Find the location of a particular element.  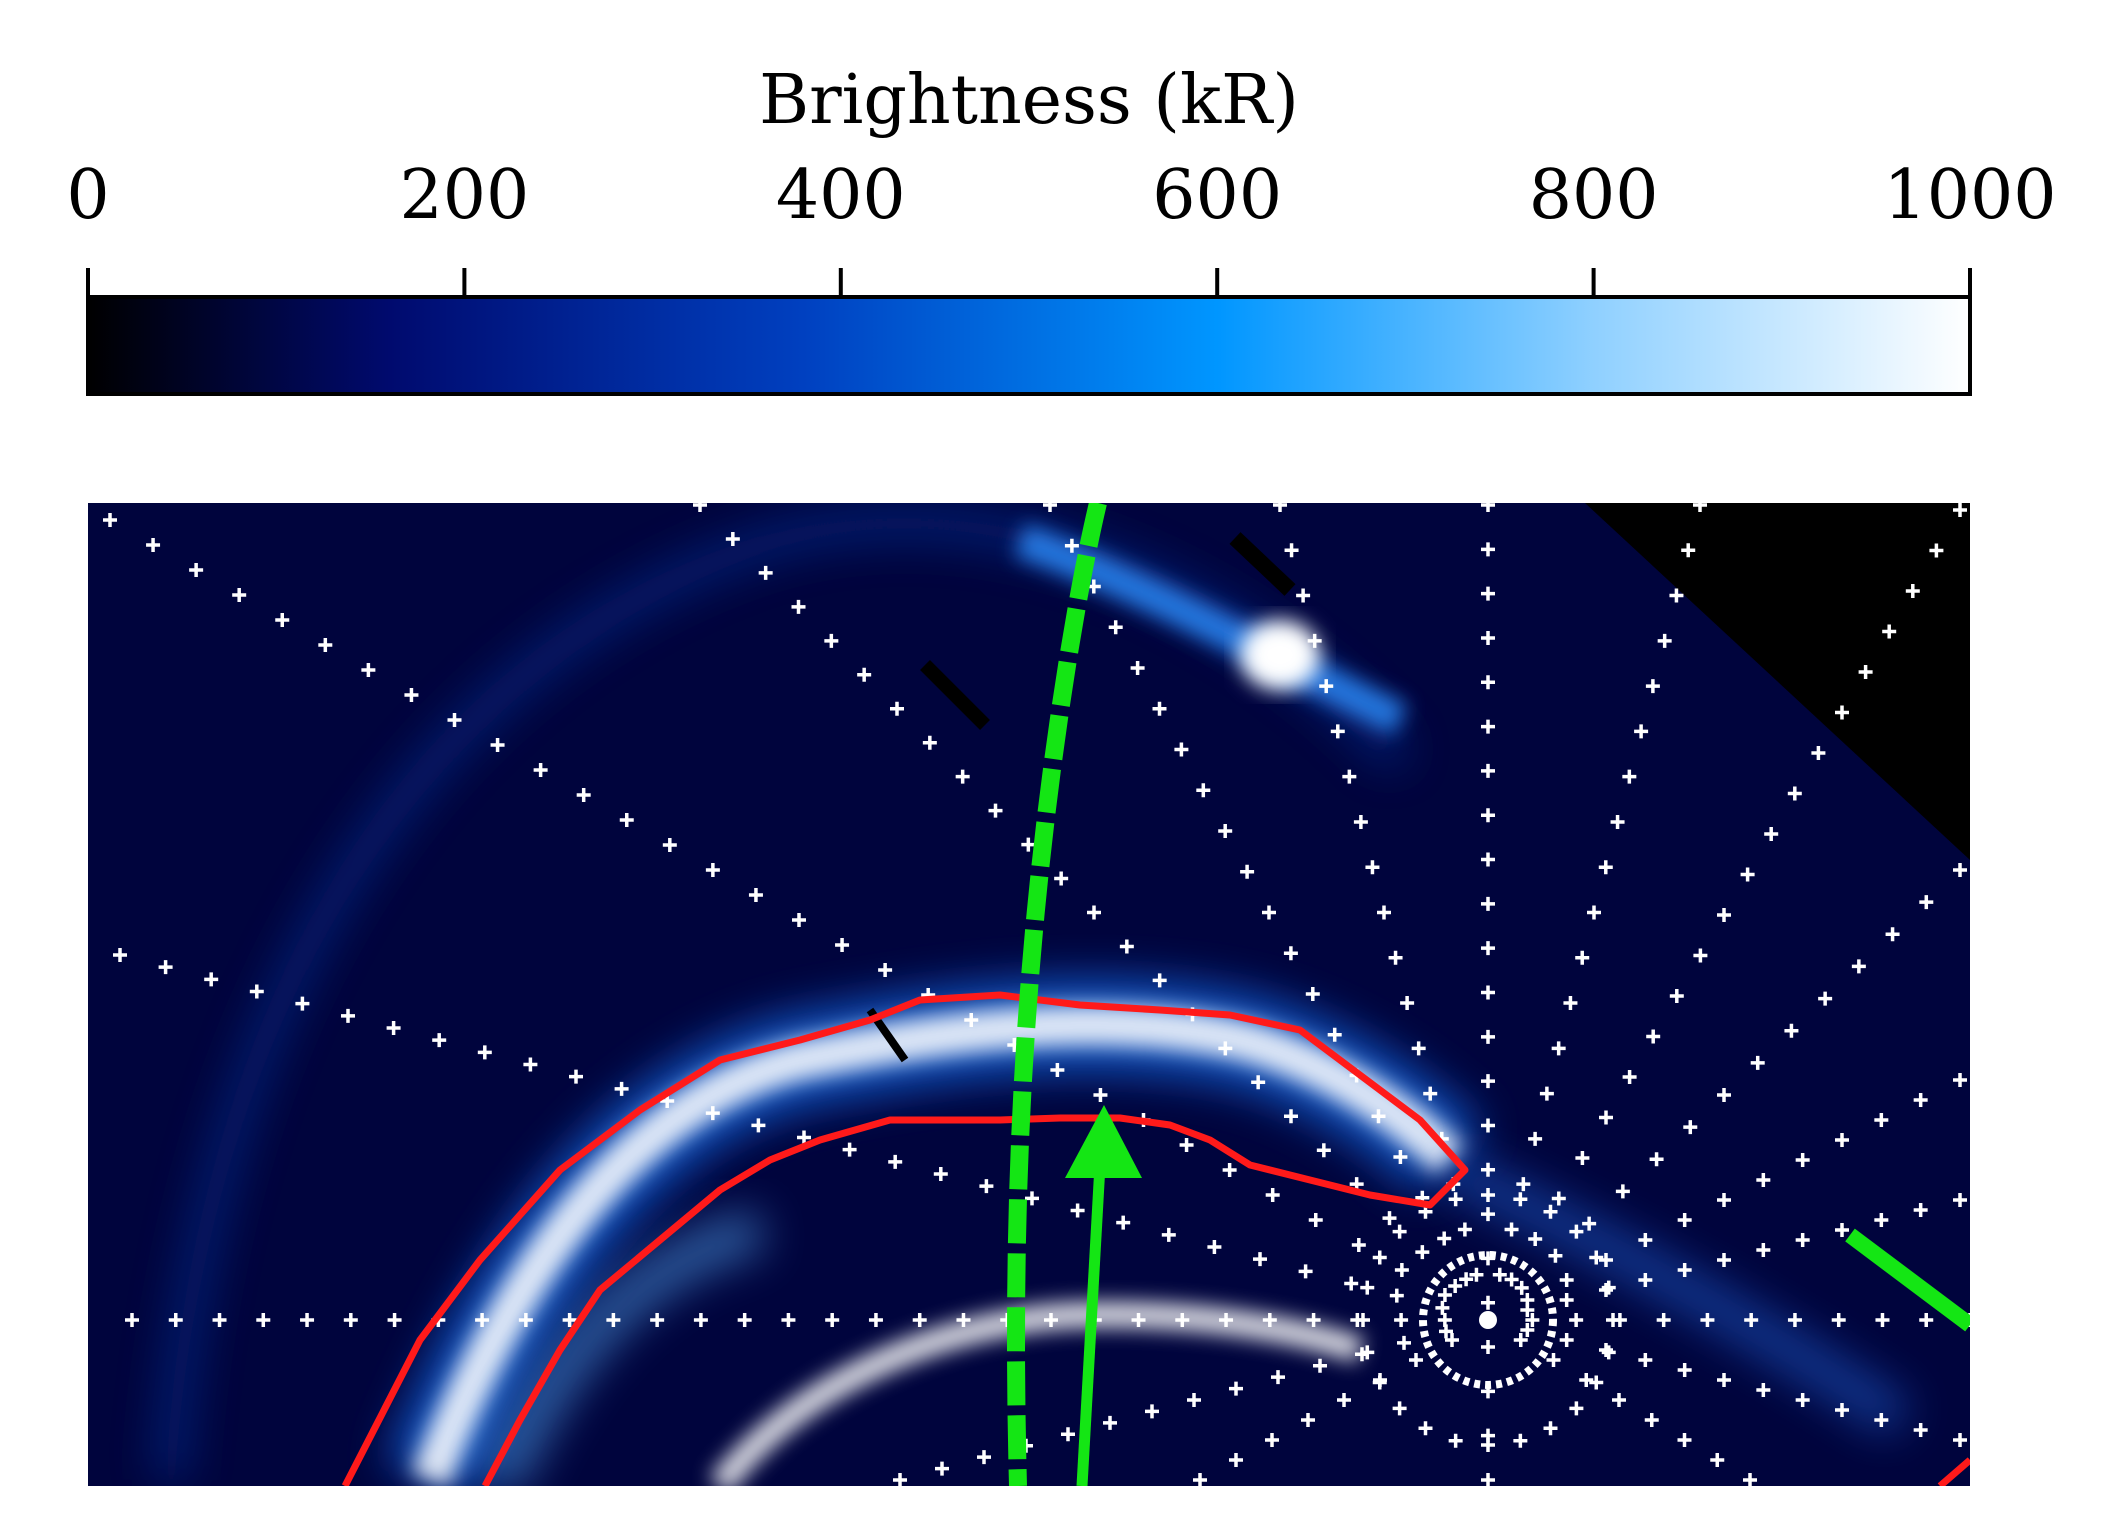

colorbar-gradient is located at coordinates (1029, 345).